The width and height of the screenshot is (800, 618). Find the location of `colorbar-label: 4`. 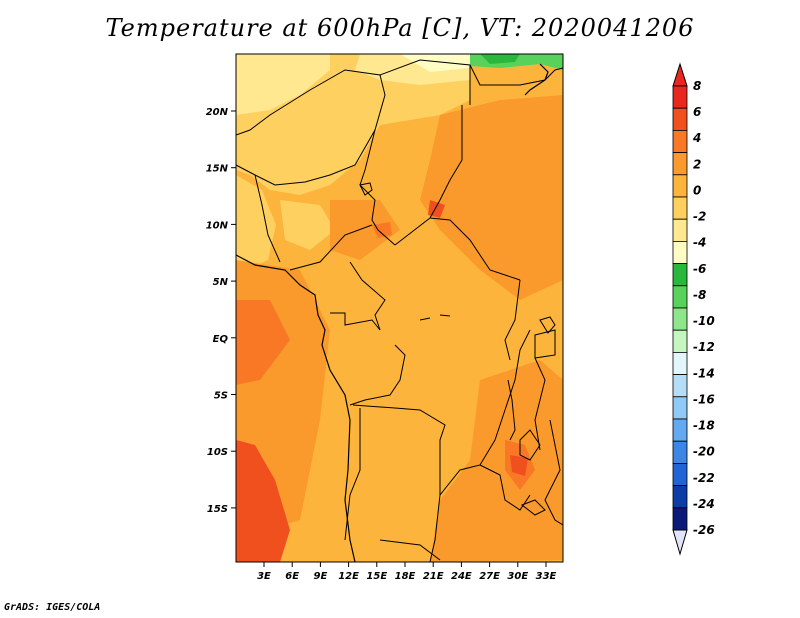

colorbar-label: 4 is located at coordinates (696, 138).